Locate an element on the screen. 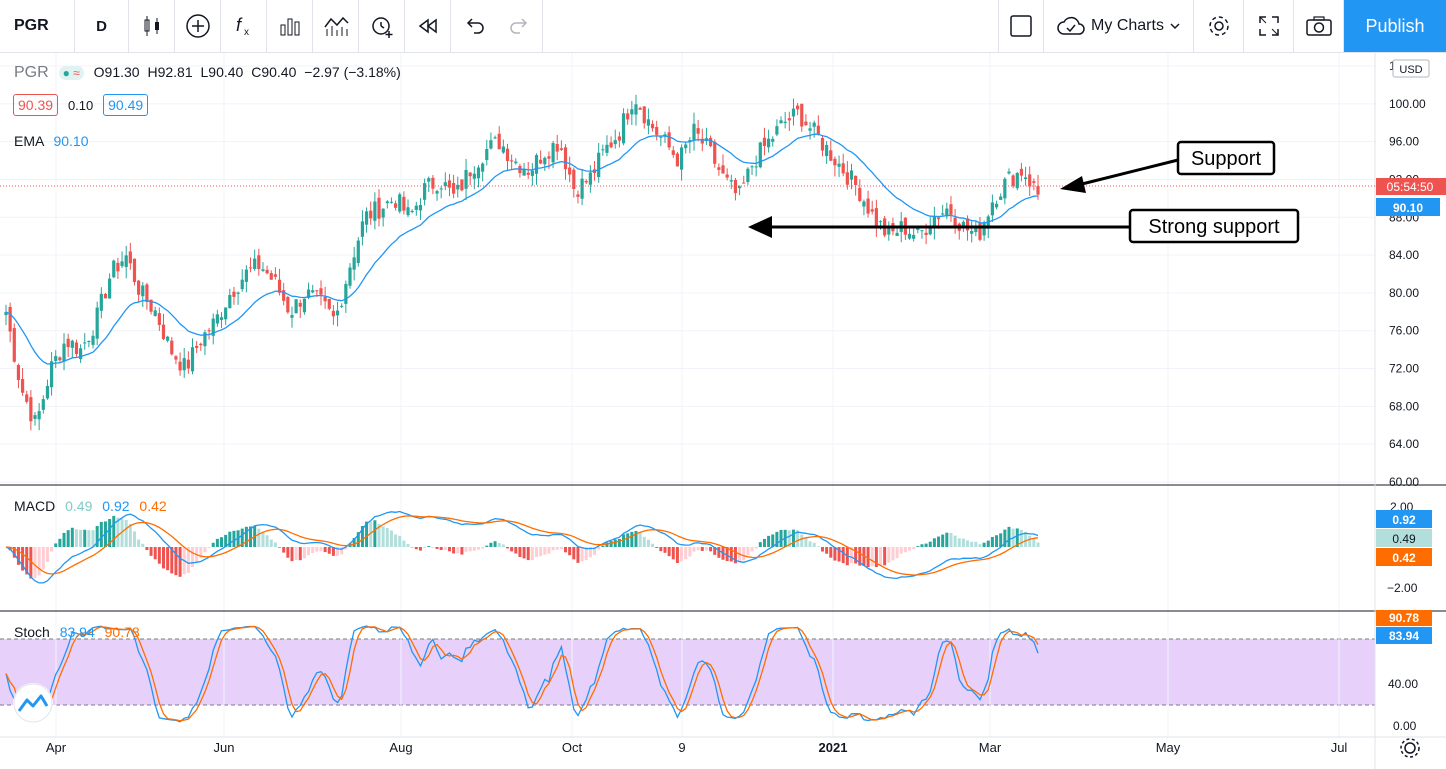  chart-settings-gear is located at coordinates (1410, 748).